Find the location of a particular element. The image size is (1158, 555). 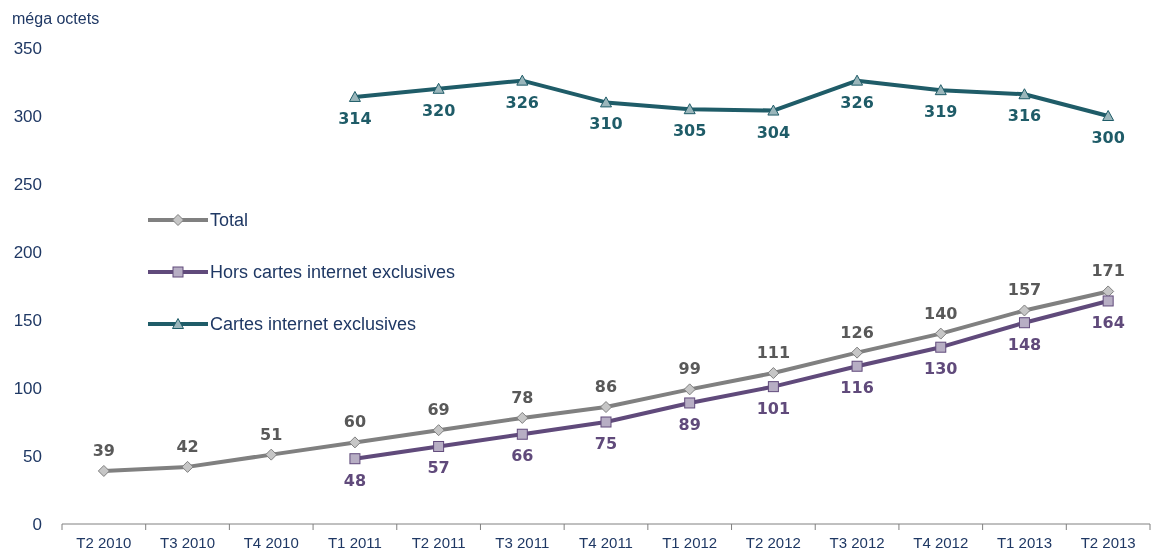

data-label: 164 is located at coordinates (1108, 322).